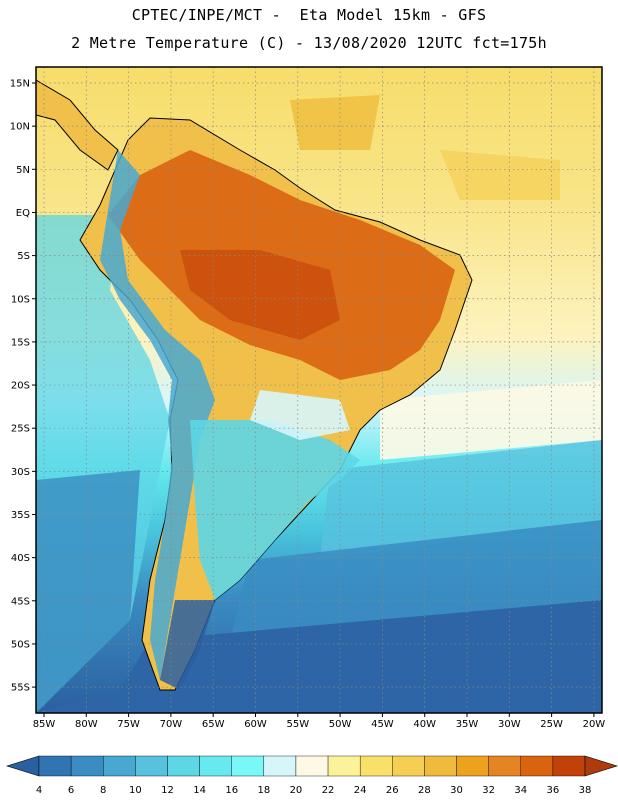 The width and height of the screenshot is (618, 800). I want to click on colorbar-tick-label: 6, so click(71, 790).